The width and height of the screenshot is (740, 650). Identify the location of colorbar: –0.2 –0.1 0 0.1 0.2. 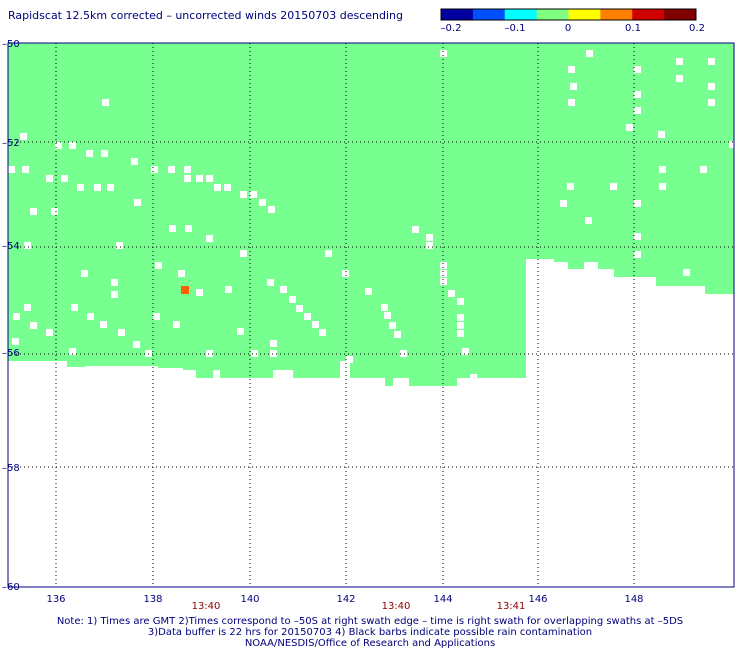
(572, 21).